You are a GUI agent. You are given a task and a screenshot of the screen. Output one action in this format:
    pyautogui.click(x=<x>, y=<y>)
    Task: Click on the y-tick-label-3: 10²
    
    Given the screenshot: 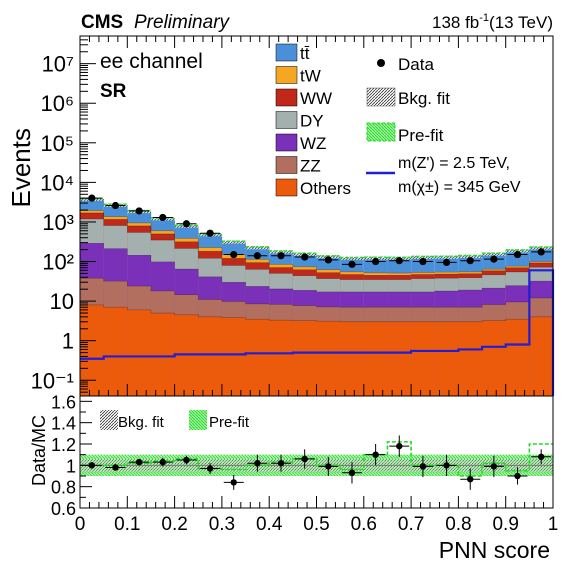 What is the action you would take?
    pyautogui.click(x=58, y=262)
    